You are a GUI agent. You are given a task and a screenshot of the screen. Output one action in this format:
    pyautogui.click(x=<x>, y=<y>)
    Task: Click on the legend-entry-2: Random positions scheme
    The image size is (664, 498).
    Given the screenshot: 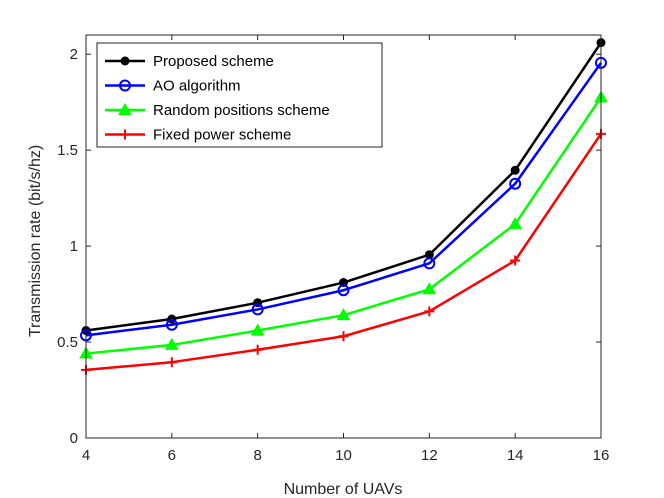 What is the action you would take?
    pyautogui.click(x=217, y=110)
    